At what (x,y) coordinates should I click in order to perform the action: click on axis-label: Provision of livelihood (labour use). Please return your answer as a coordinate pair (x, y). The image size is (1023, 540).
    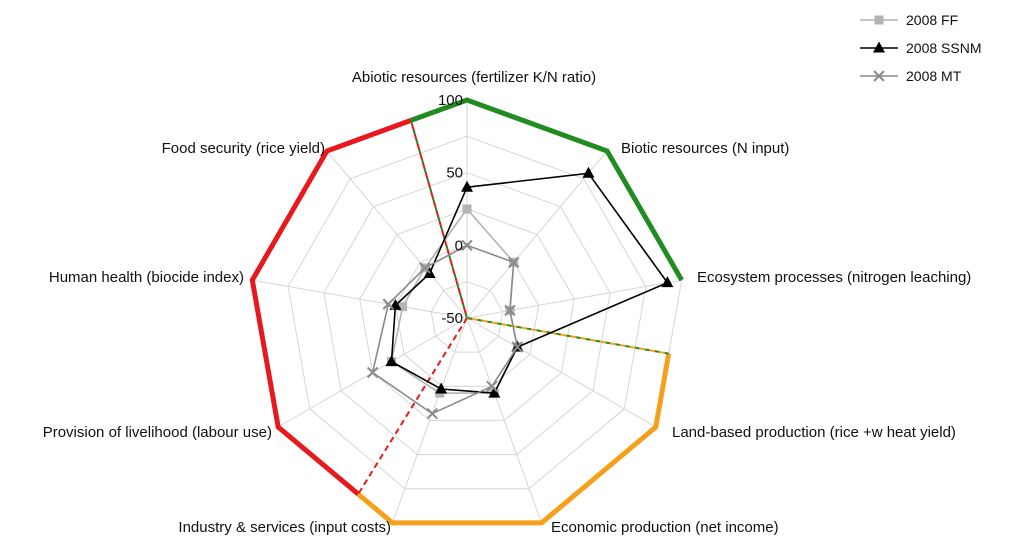
    Looking at the image, I should click on (157, 432).